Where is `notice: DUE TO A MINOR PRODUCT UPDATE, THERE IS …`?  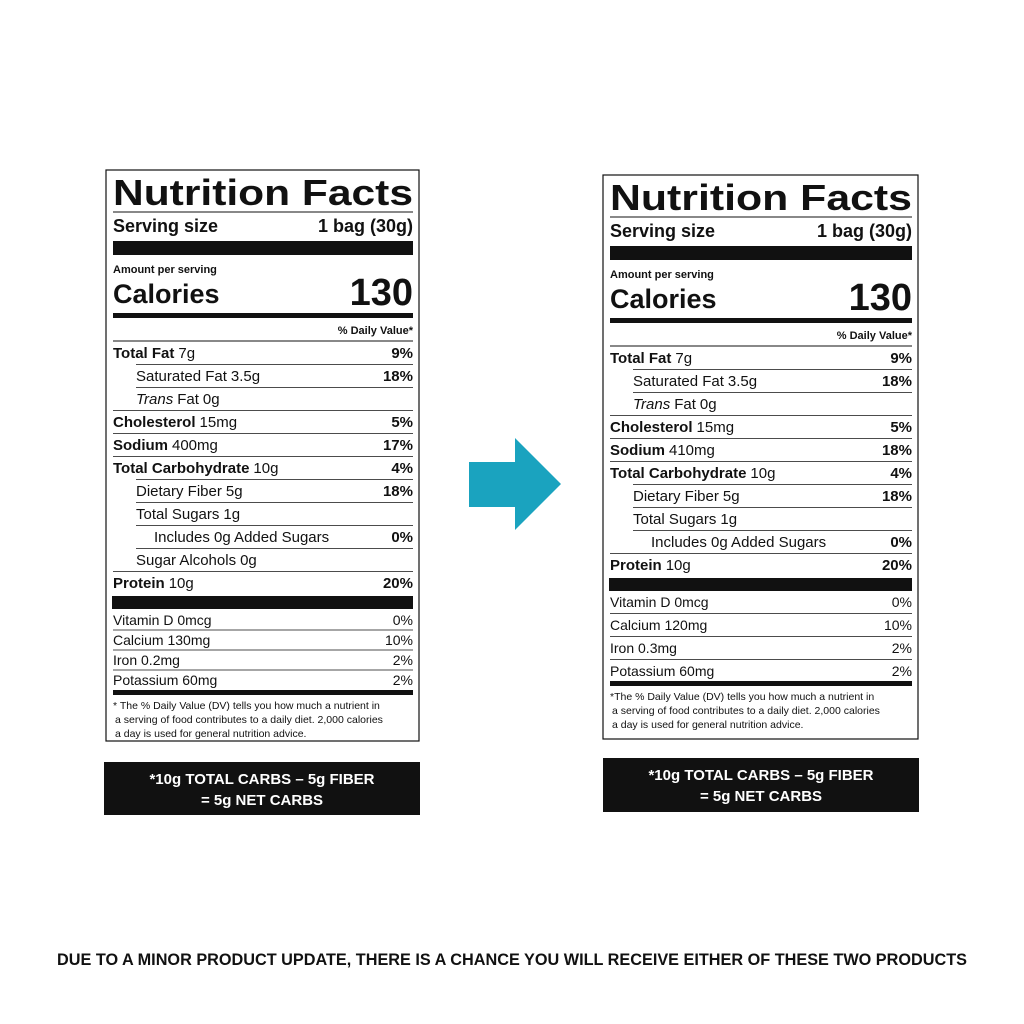
notice: DUE TO A MINOR PRODUCT UPDATE, THERE IS … is located at coordinates (512, 959).